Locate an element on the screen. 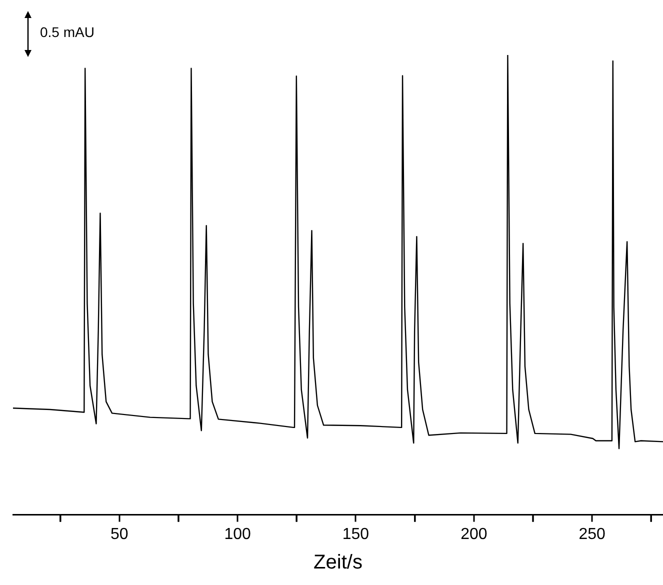 The width and height of the screenshot is (663, 585). x-tick-label: 200 is located at coordinates (474, 534).